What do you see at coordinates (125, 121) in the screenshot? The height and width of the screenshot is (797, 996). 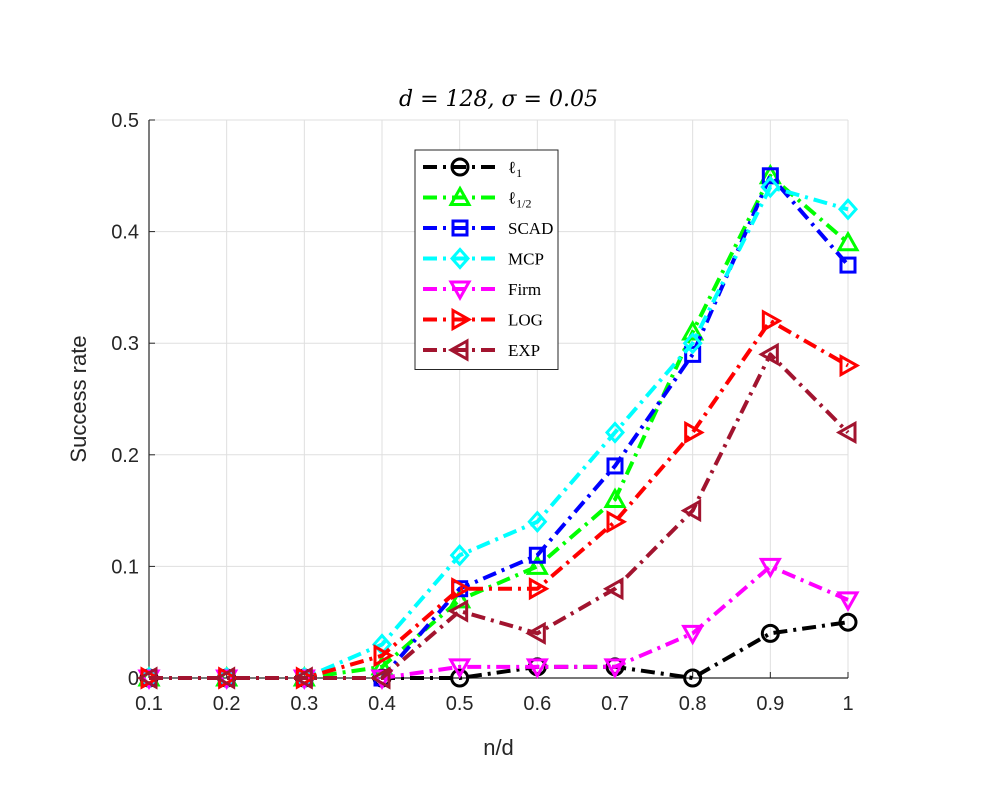 I see `y-tick-label: 0.5` at bounding box center [125, 121].